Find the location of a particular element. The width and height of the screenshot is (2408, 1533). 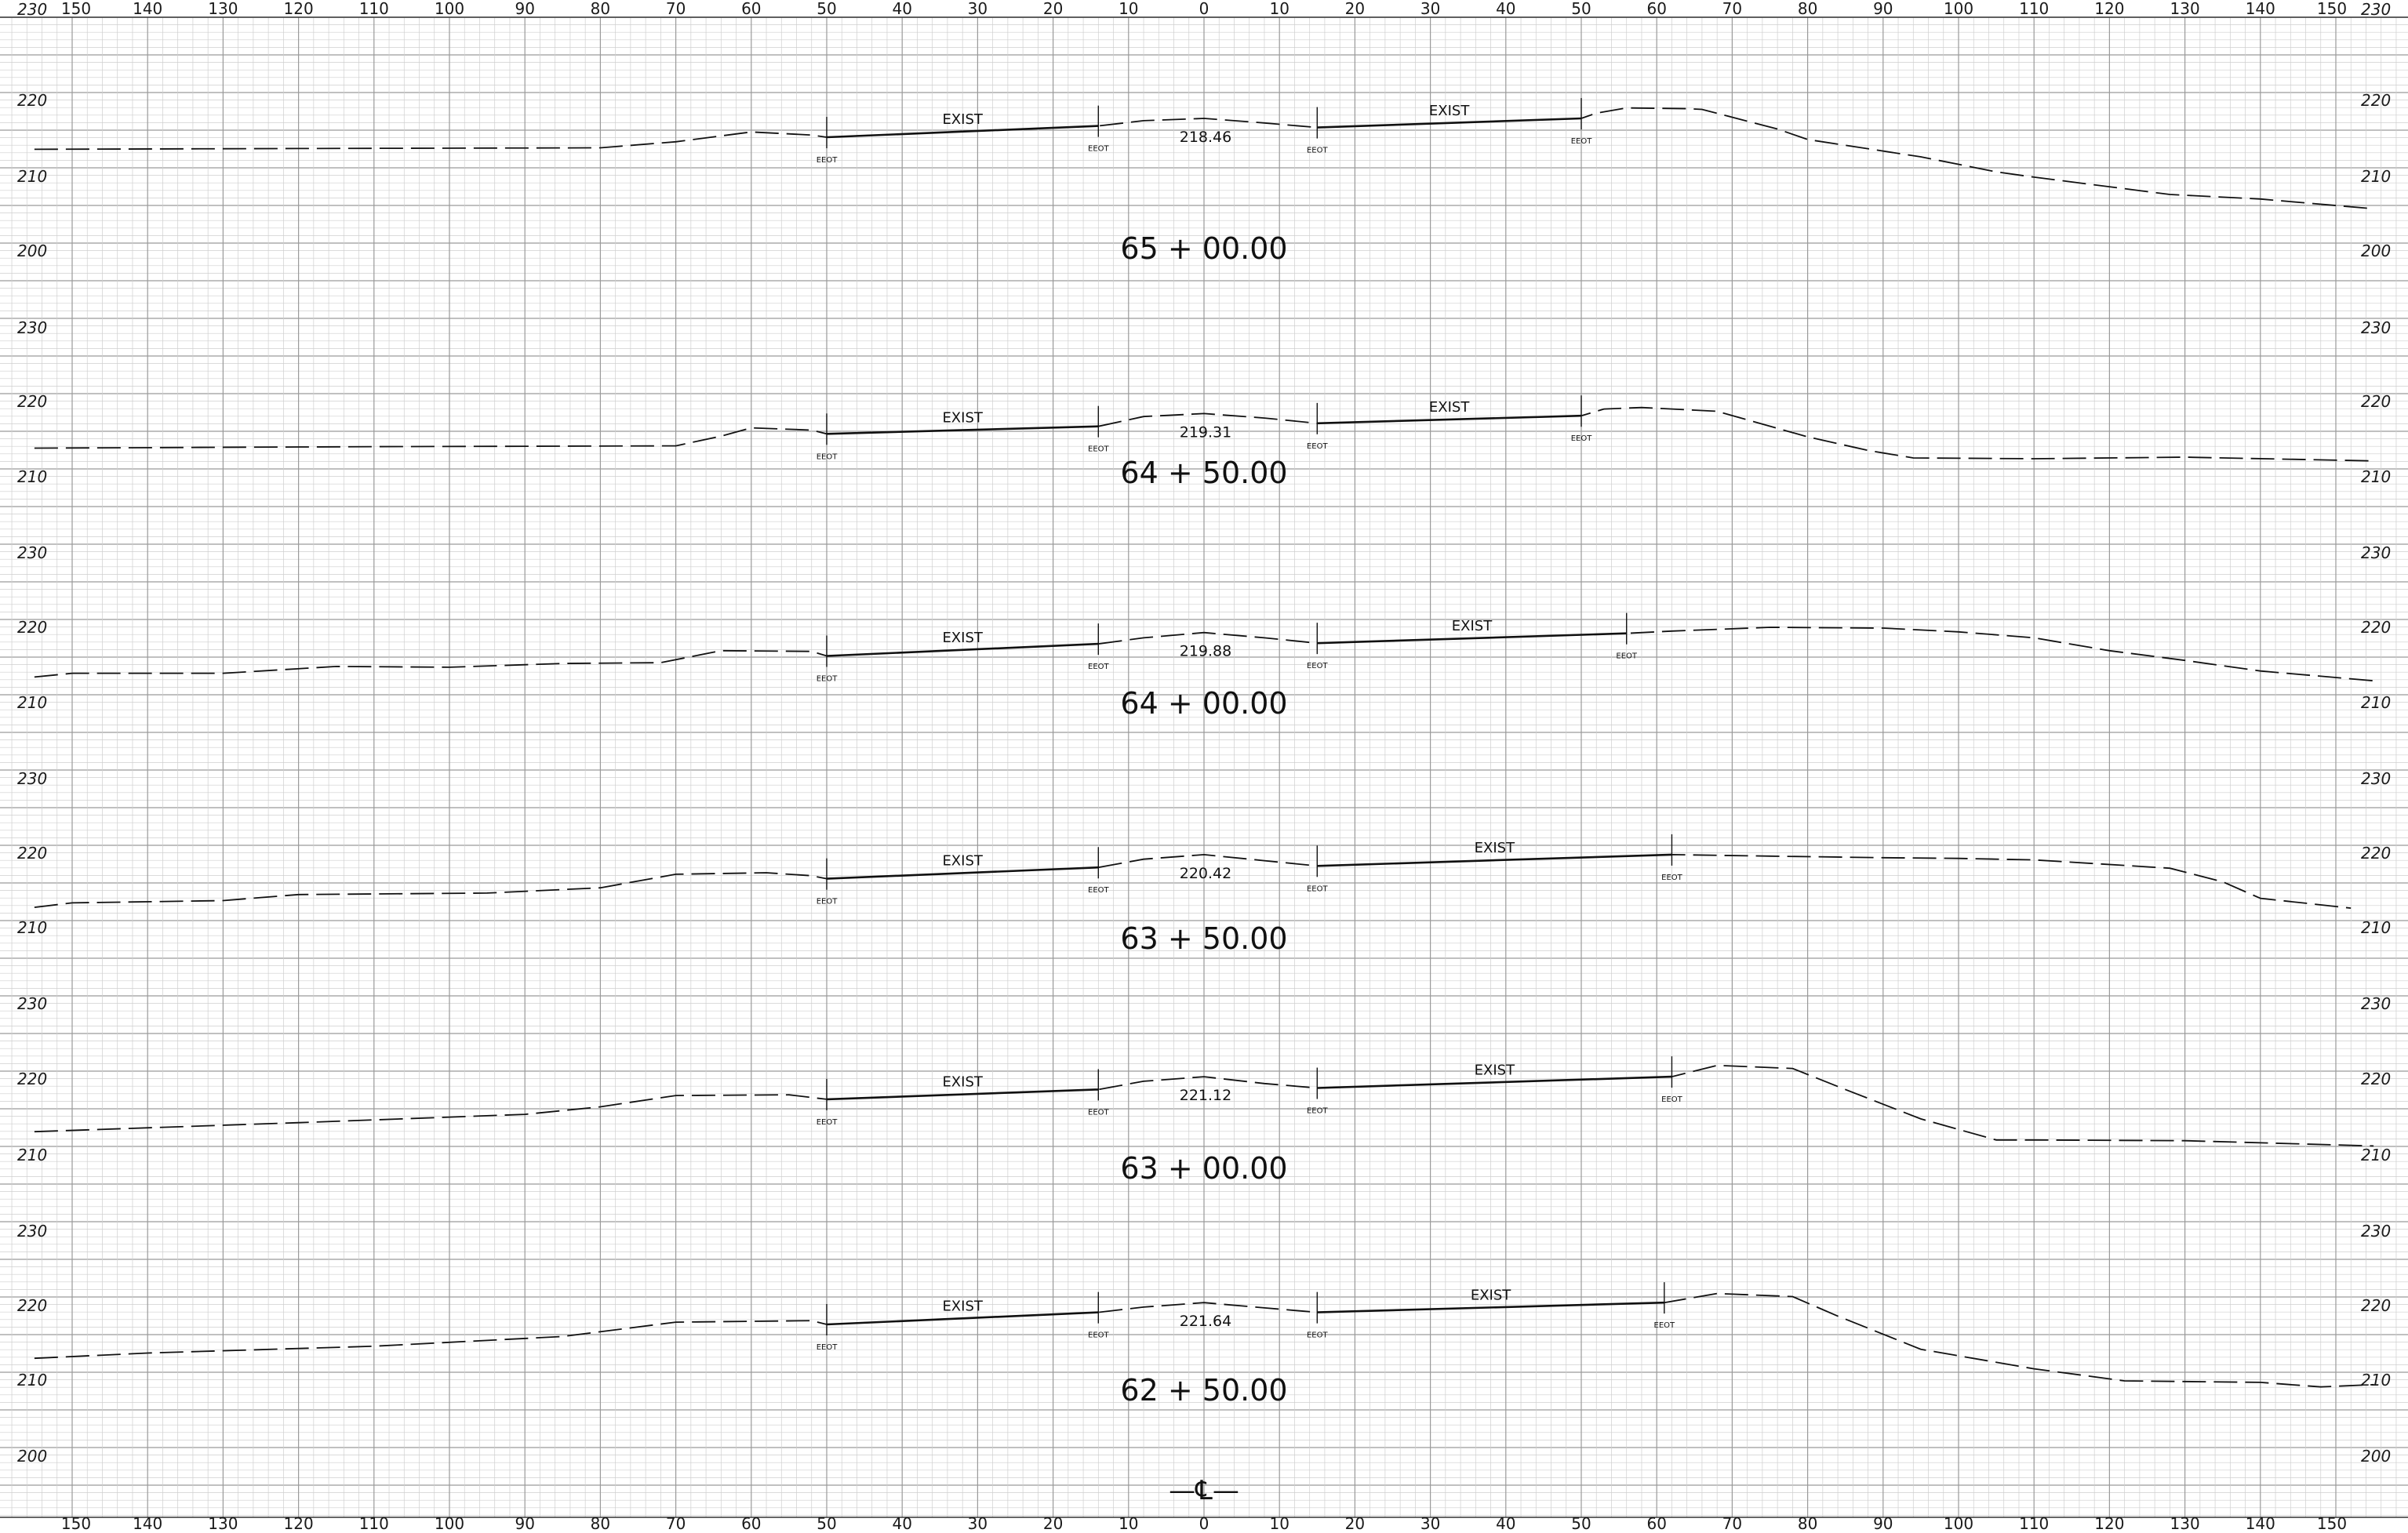

bottom-offset-tick-label: 20 is located at coordinates (1355, 1524).